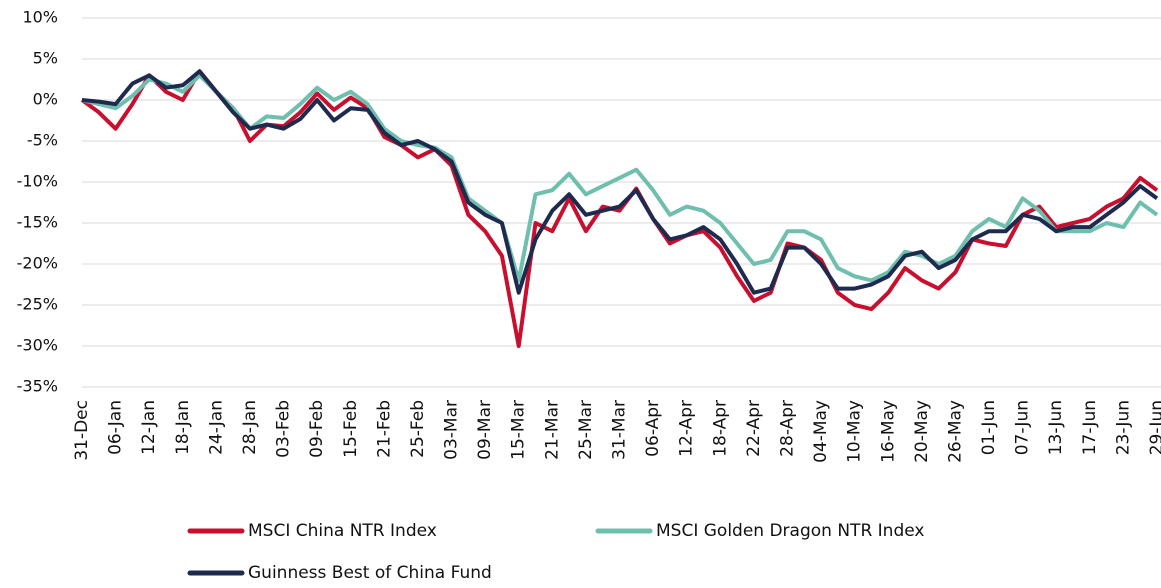 The height and width of the screenshot is (588, 1161). What do you see at coordinates (552, 430) in the screenshot?
I see `x-tick-label: 21-Mar` at bounding box center [552, 430].